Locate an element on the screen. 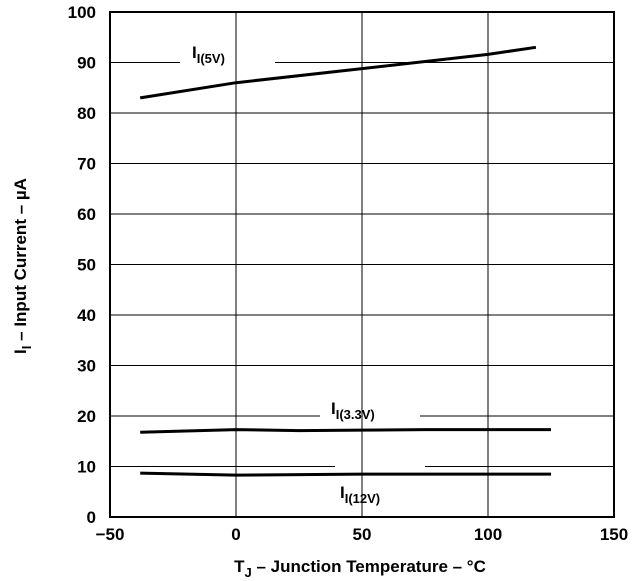  y-tick-labels: 0 10 20 30 40 50 60 70 80 90 100 is located at coordinates (82, 265).